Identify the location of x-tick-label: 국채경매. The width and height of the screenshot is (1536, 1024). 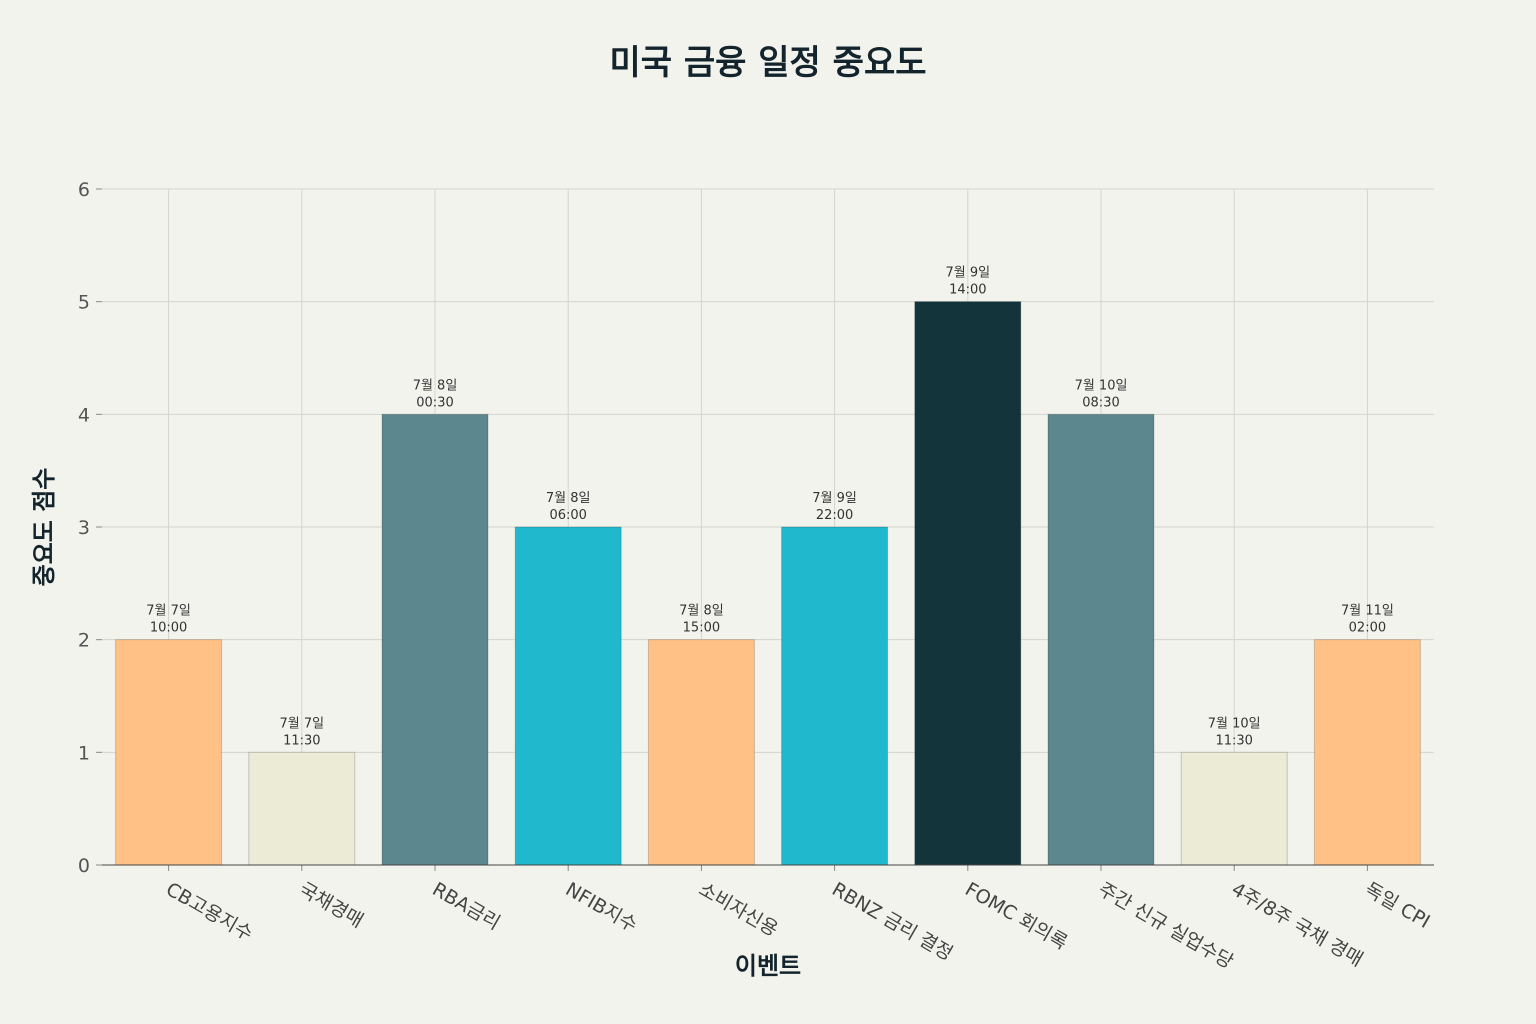
(331, 905).